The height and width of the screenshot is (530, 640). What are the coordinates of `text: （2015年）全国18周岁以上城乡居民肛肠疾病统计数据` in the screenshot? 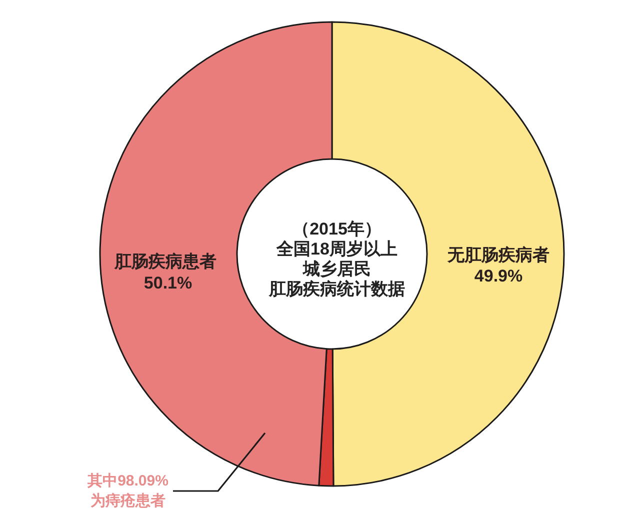 It's located at (336, 259).